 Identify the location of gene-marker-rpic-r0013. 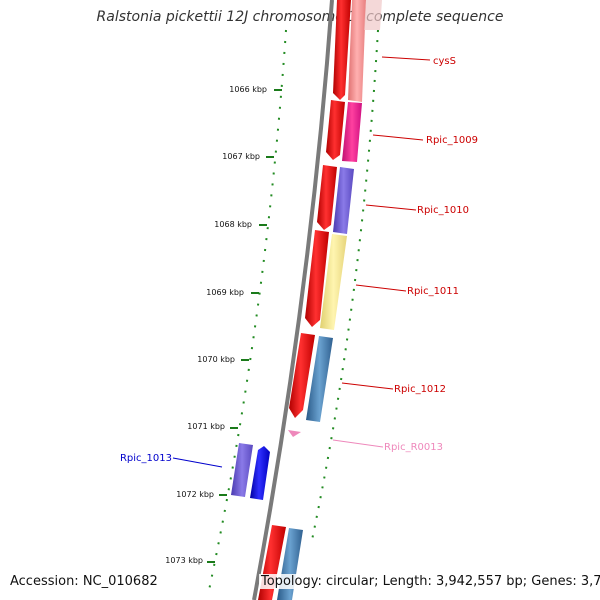
(294, 433).